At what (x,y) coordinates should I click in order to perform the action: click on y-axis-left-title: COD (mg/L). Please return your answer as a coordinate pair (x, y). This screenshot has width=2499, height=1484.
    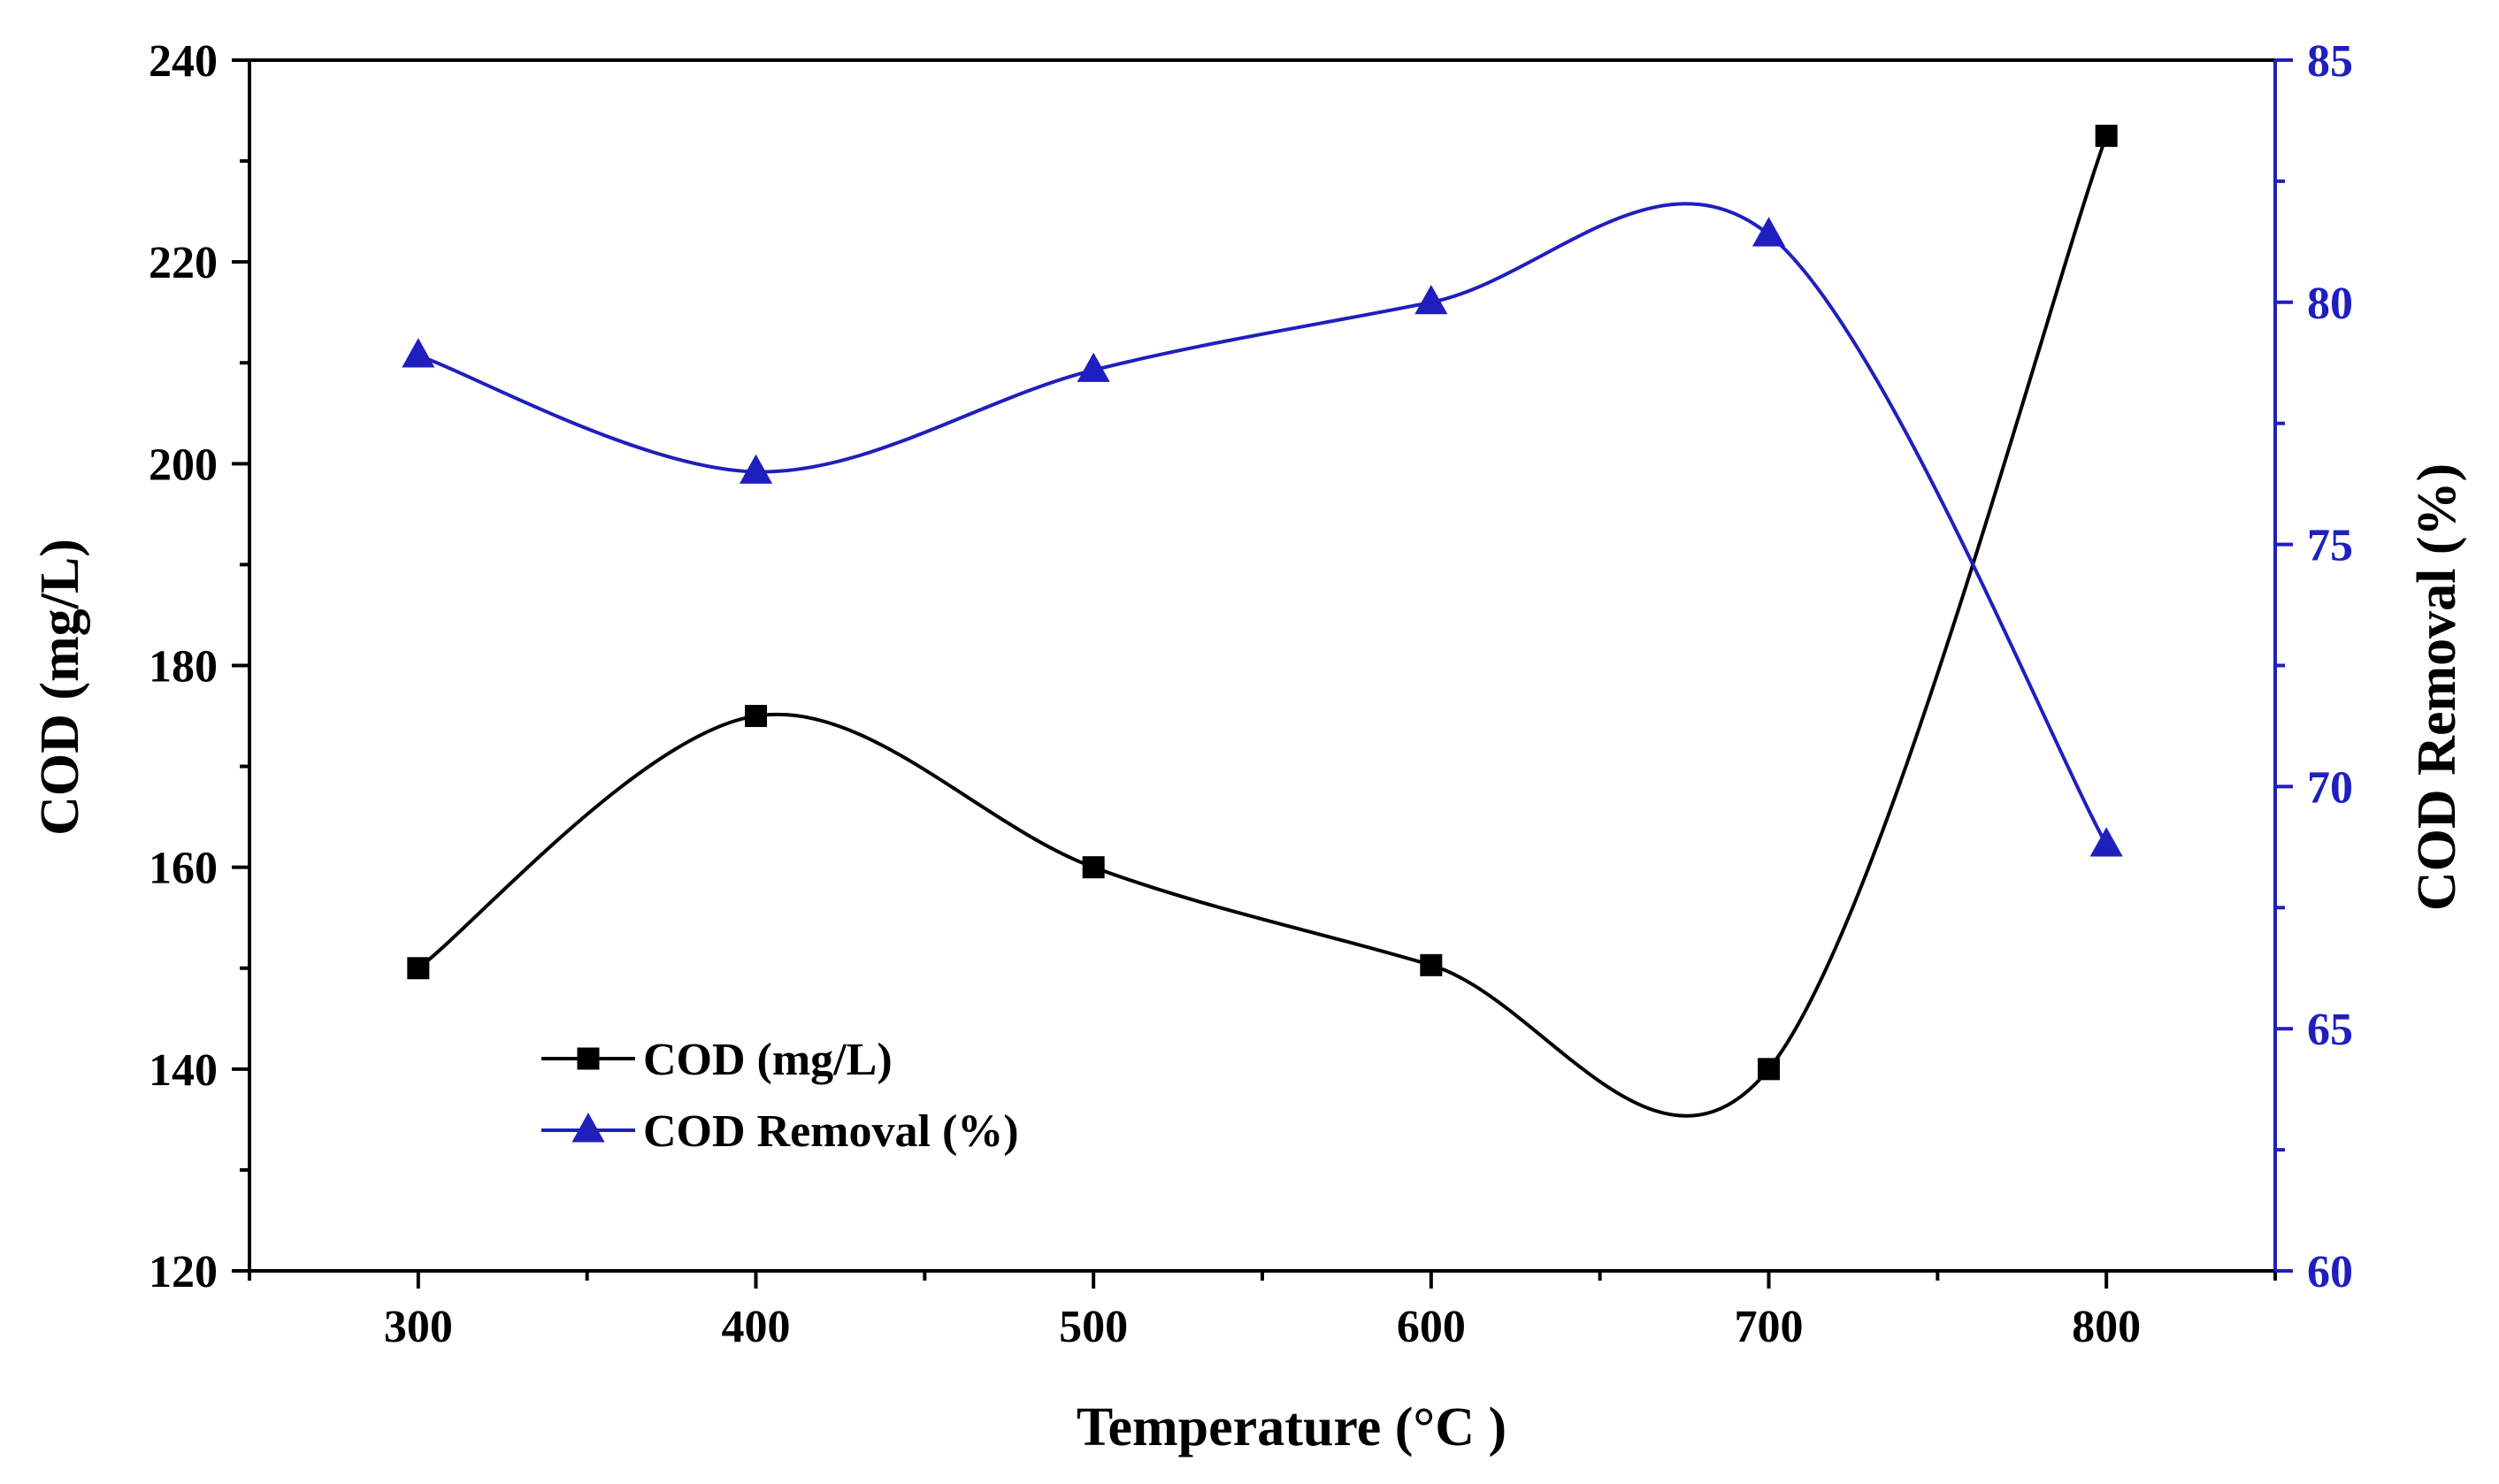
    Looking at the image, I should click on (60, 687).